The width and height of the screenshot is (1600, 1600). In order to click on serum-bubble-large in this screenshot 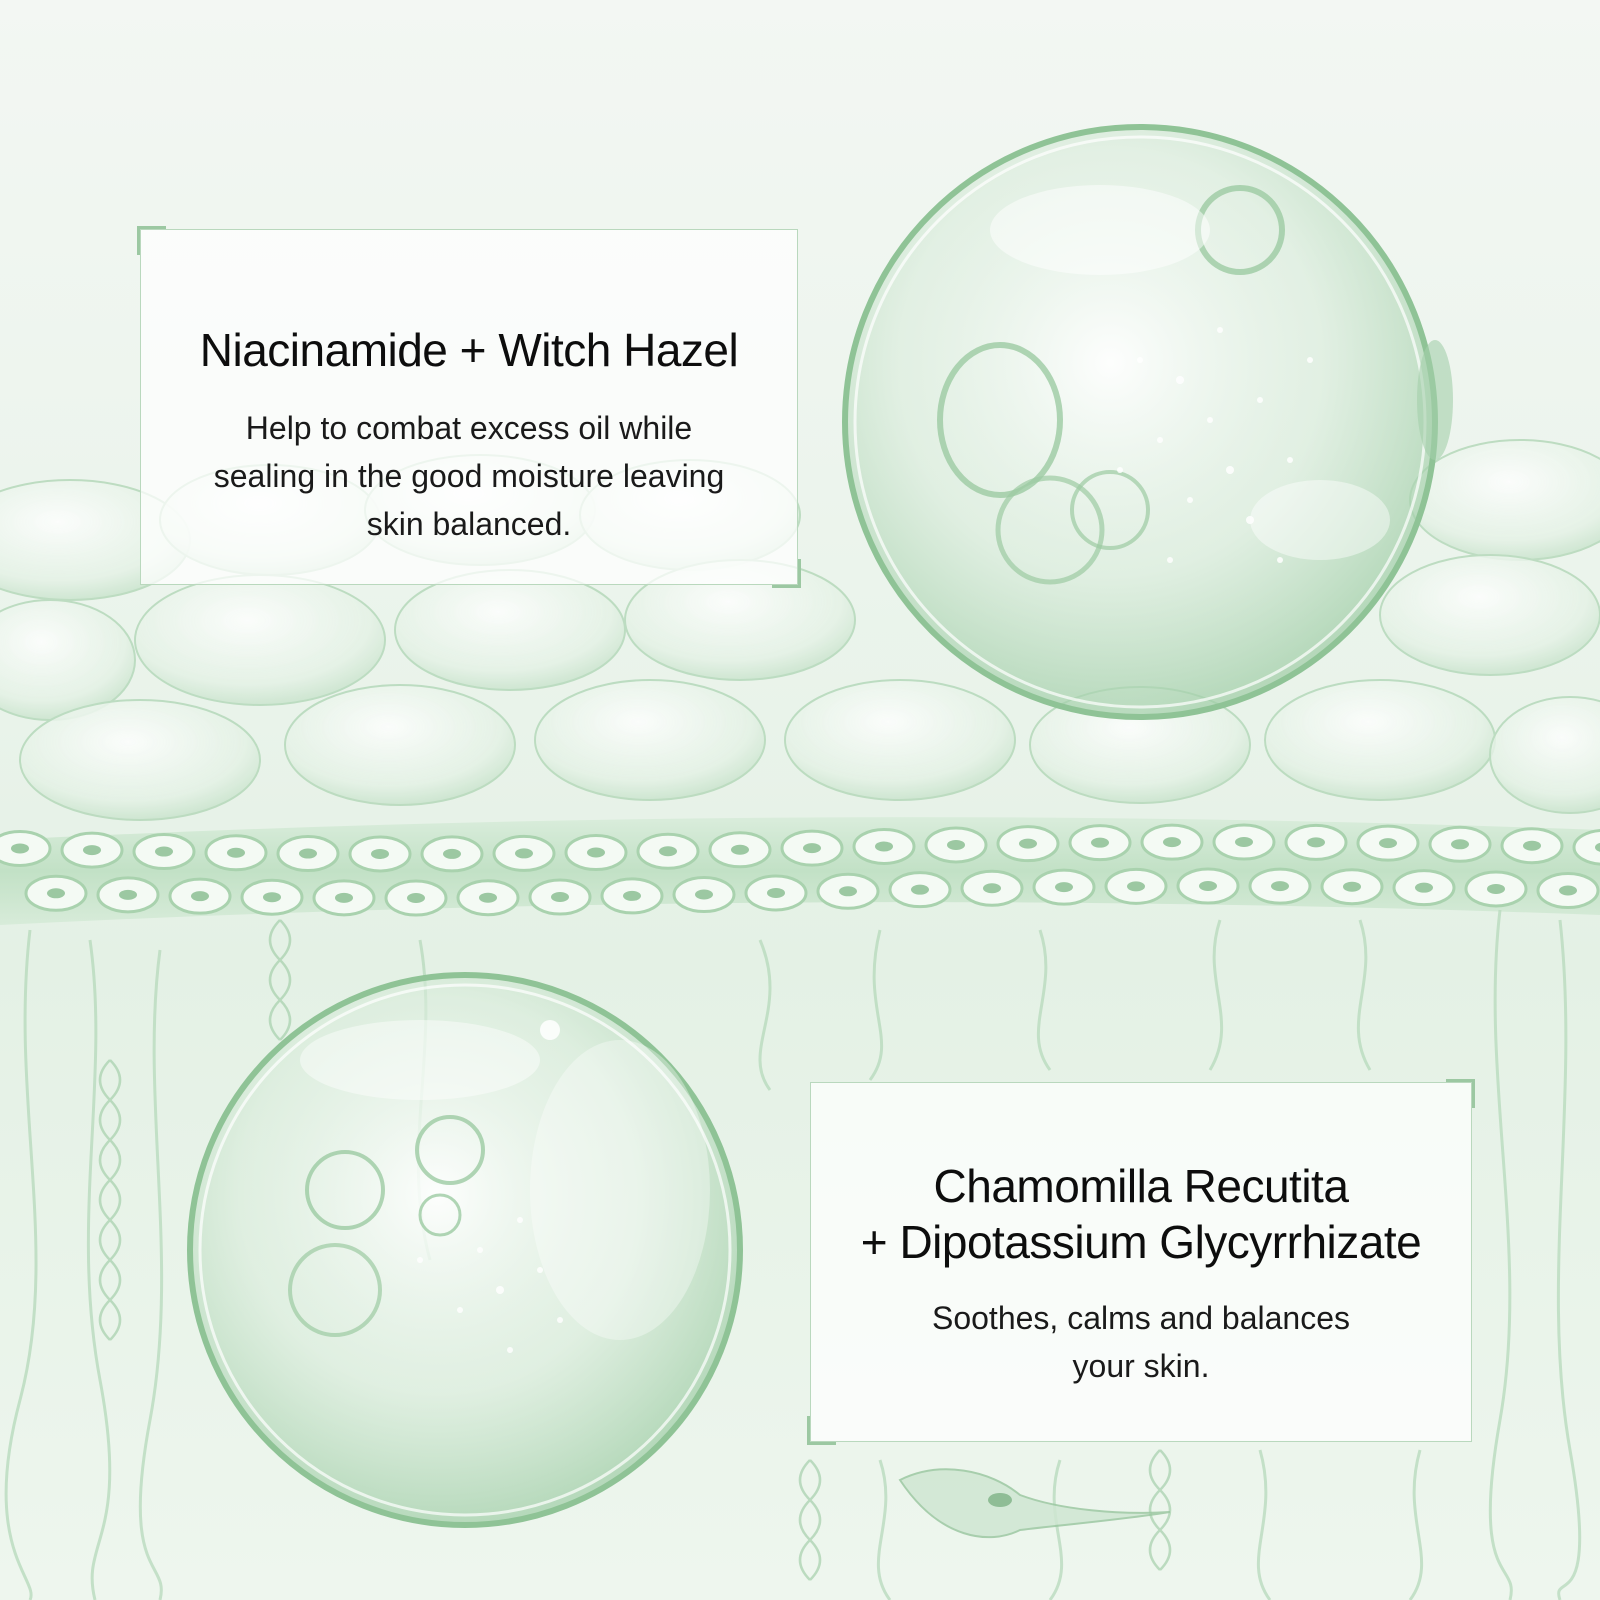, I will do `click(1147, 422)`.